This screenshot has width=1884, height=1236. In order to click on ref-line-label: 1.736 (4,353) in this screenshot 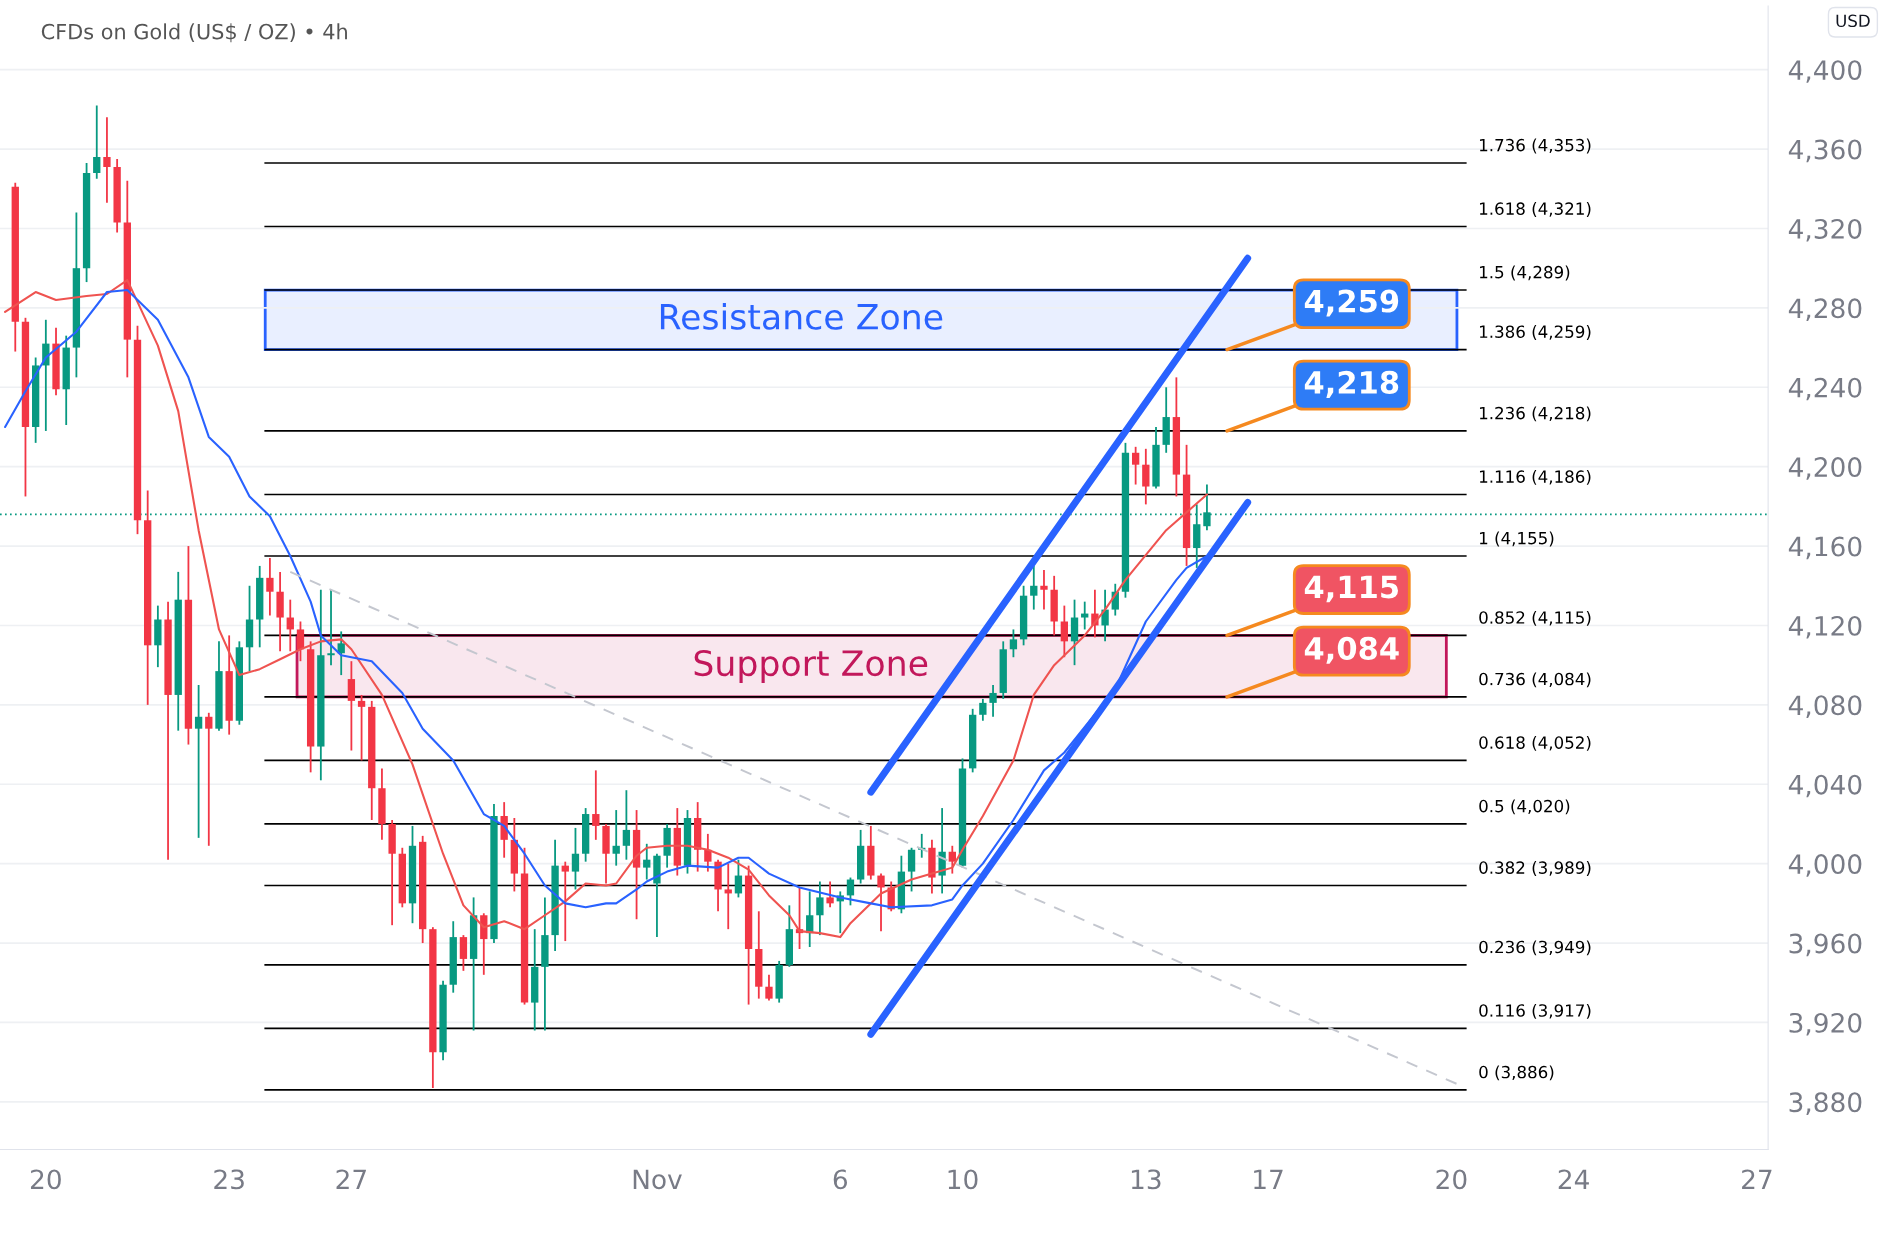, I will do `click(1535, 146)`.